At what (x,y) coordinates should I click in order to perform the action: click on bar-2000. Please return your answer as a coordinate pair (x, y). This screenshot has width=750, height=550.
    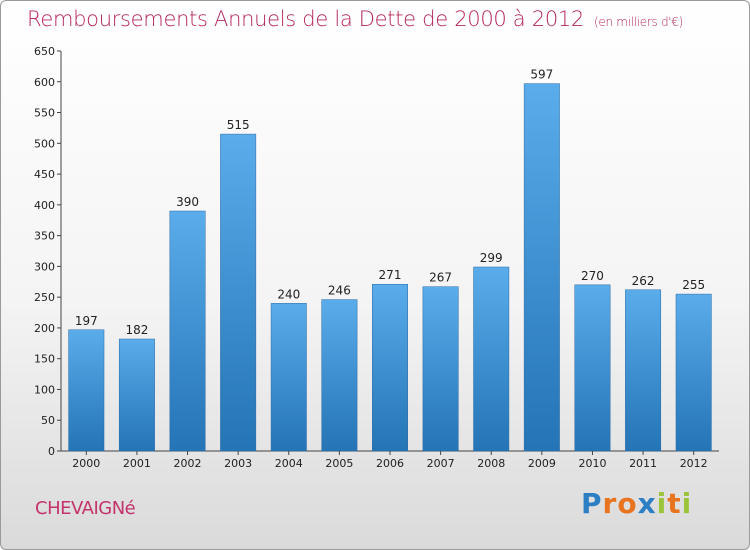
    Looking at the image, I should click on (86, 390).